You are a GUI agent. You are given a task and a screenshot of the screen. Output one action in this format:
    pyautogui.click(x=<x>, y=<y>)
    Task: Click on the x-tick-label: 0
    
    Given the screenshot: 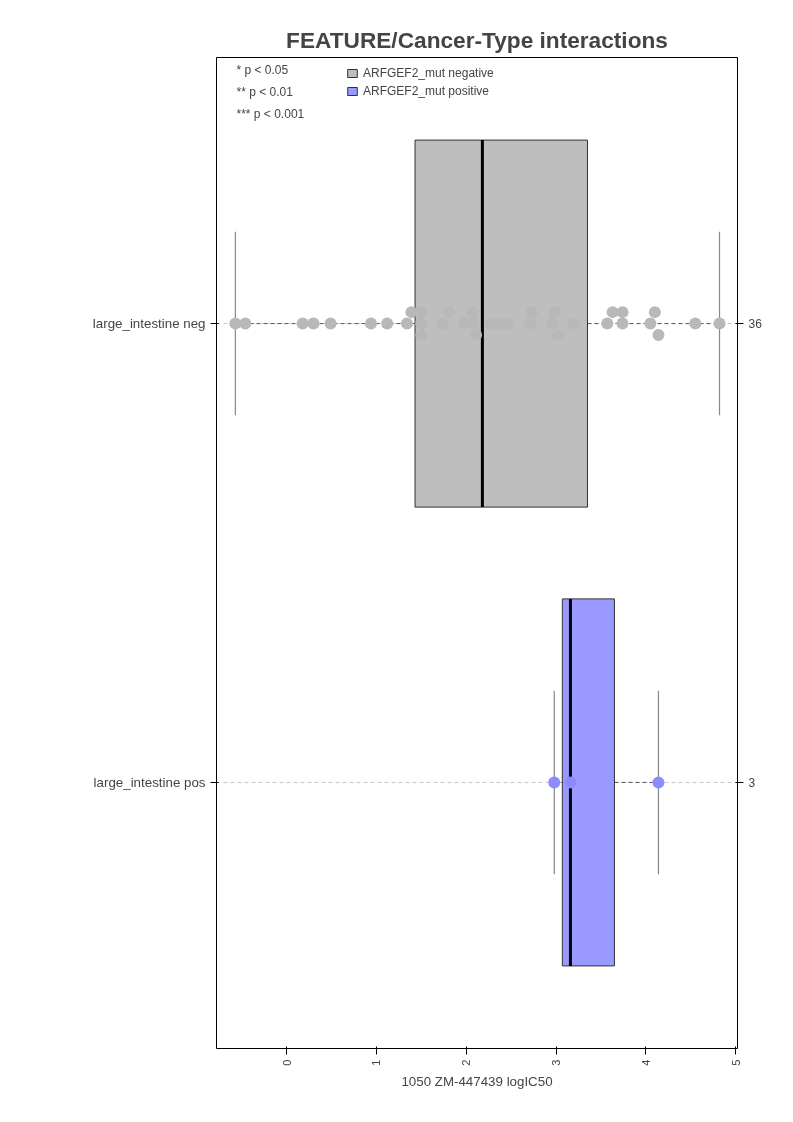 What is the action you would take?
    pyautogui.click(x=286, y=1062)
    